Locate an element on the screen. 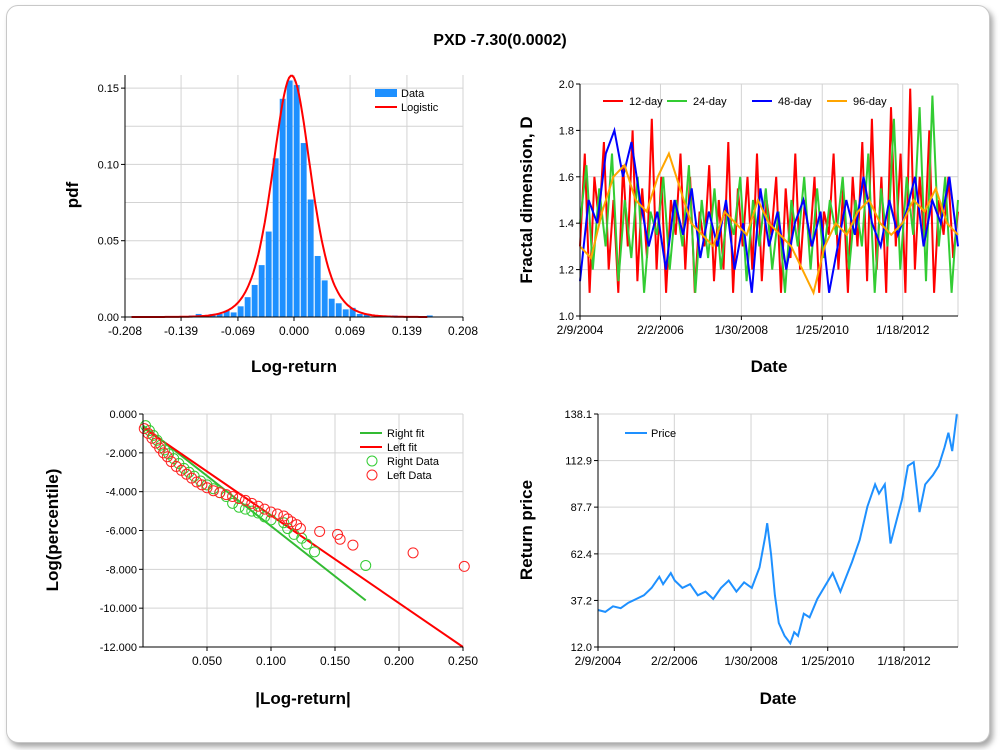  legend-label: Left fit is located at coordinates (402, 448).